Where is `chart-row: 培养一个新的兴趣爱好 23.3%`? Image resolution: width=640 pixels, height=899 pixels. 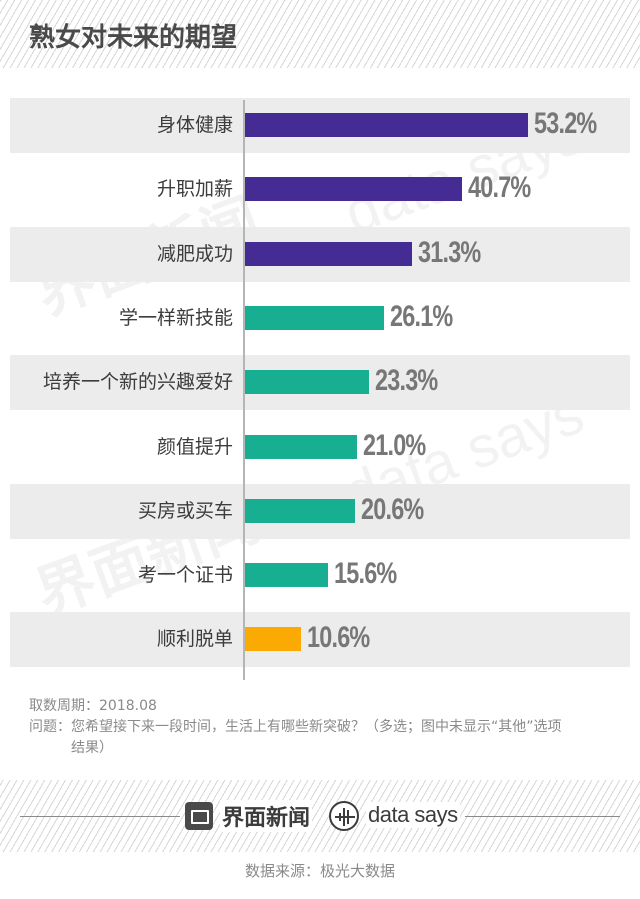 chart-row: 培养一个新的兴趣爱好 23.3% is located at coordinates (320, 383).